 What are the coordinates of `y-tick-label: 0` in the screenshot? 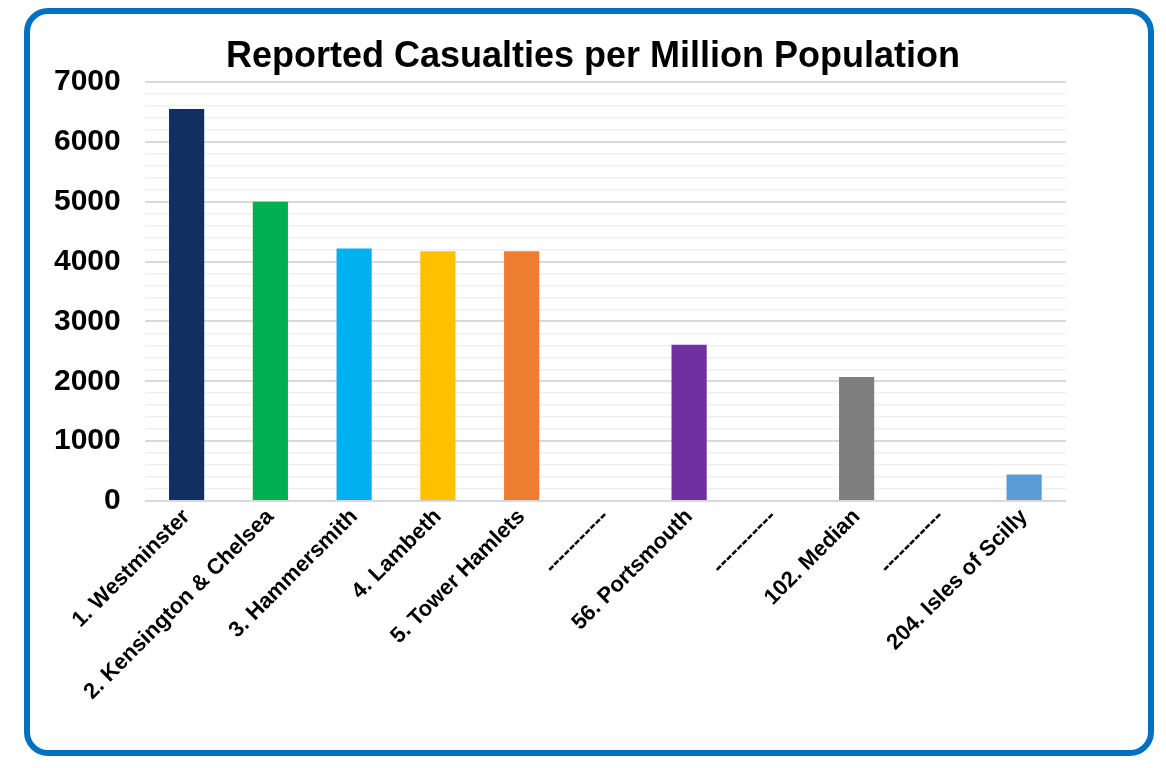 It's located at (112, 499).